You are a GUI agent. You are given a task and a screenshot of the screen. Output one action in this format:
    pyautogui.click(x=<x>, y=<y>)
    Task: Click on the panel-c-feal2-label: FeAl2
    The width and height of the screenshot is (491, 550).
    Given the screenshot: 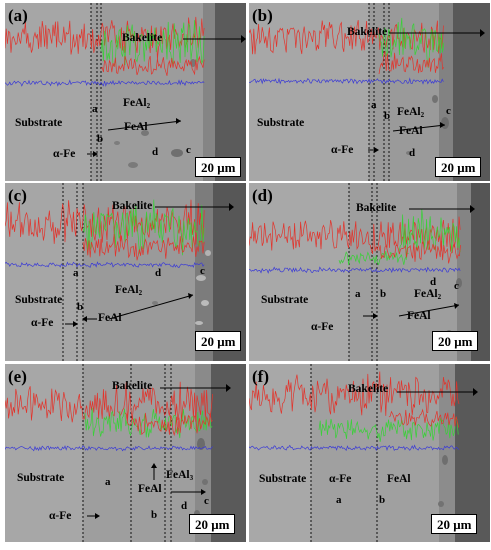 What is the action you would take?
    pyautogui.click(x=129, y=290)
    